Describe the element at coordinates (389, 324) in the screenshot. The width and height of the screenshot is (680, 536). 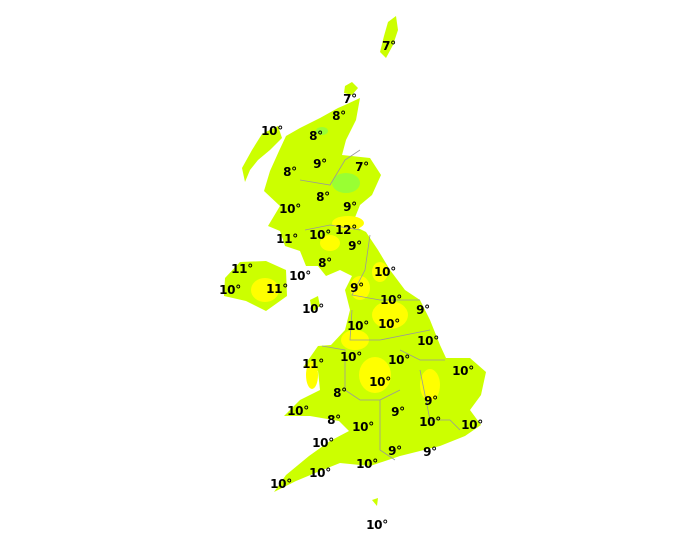
I see `temperature-label-south-yorkshire: 10°` at that location.